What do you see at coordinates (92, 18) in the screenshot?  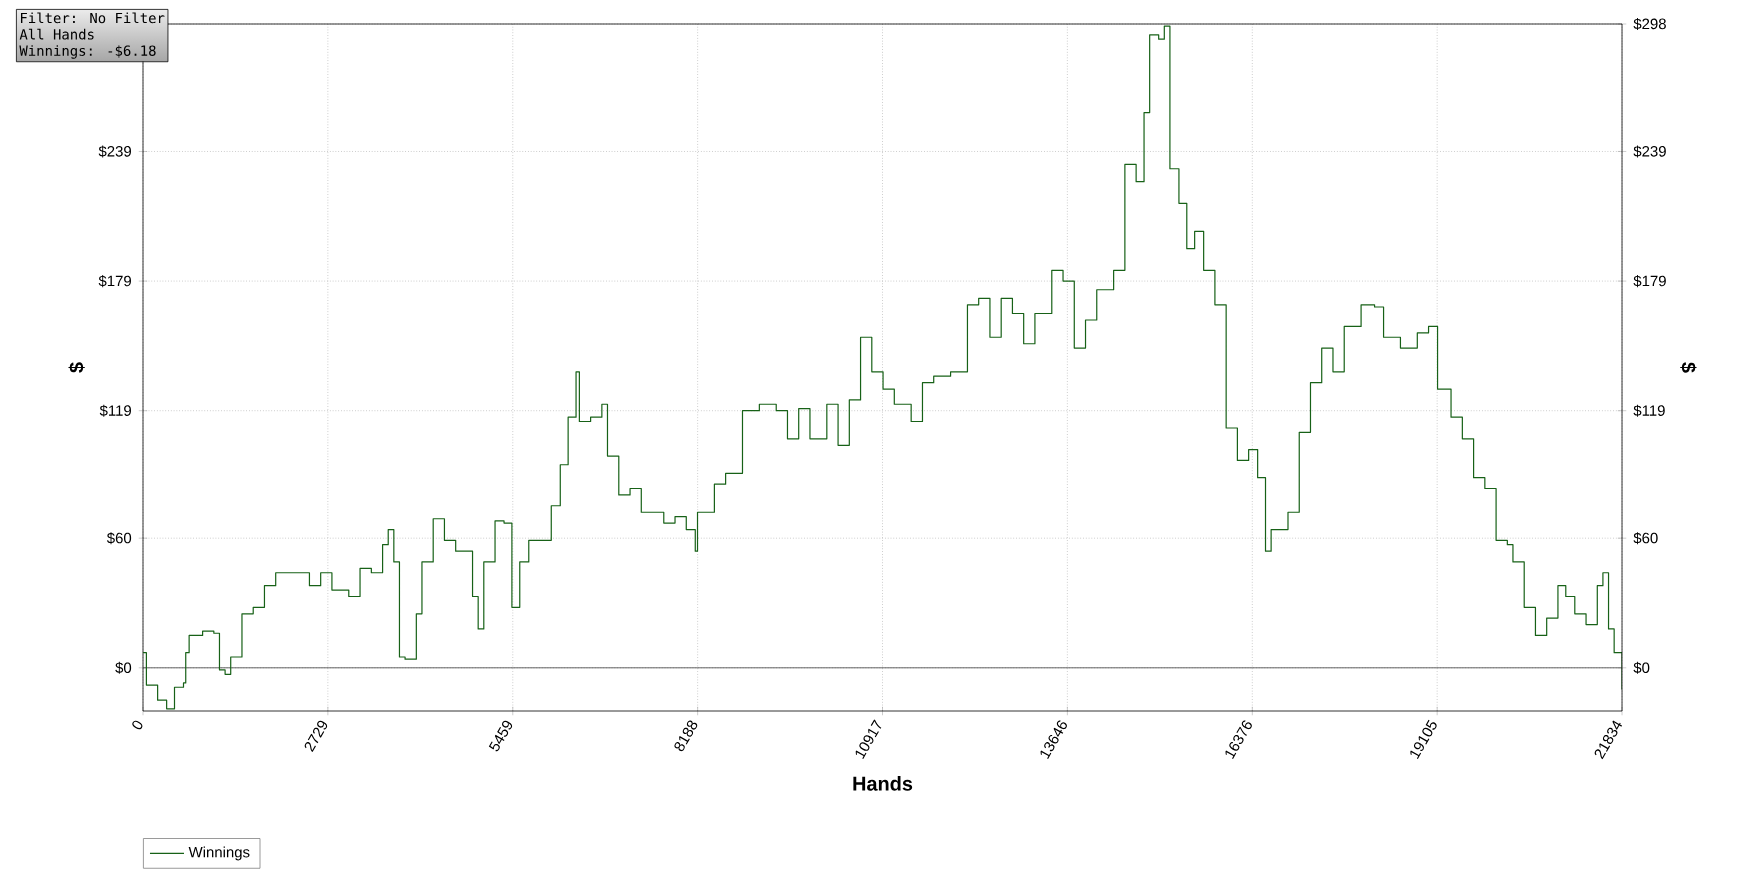 I see `text: Filter: No Filter` at bounding box center [92, 18].